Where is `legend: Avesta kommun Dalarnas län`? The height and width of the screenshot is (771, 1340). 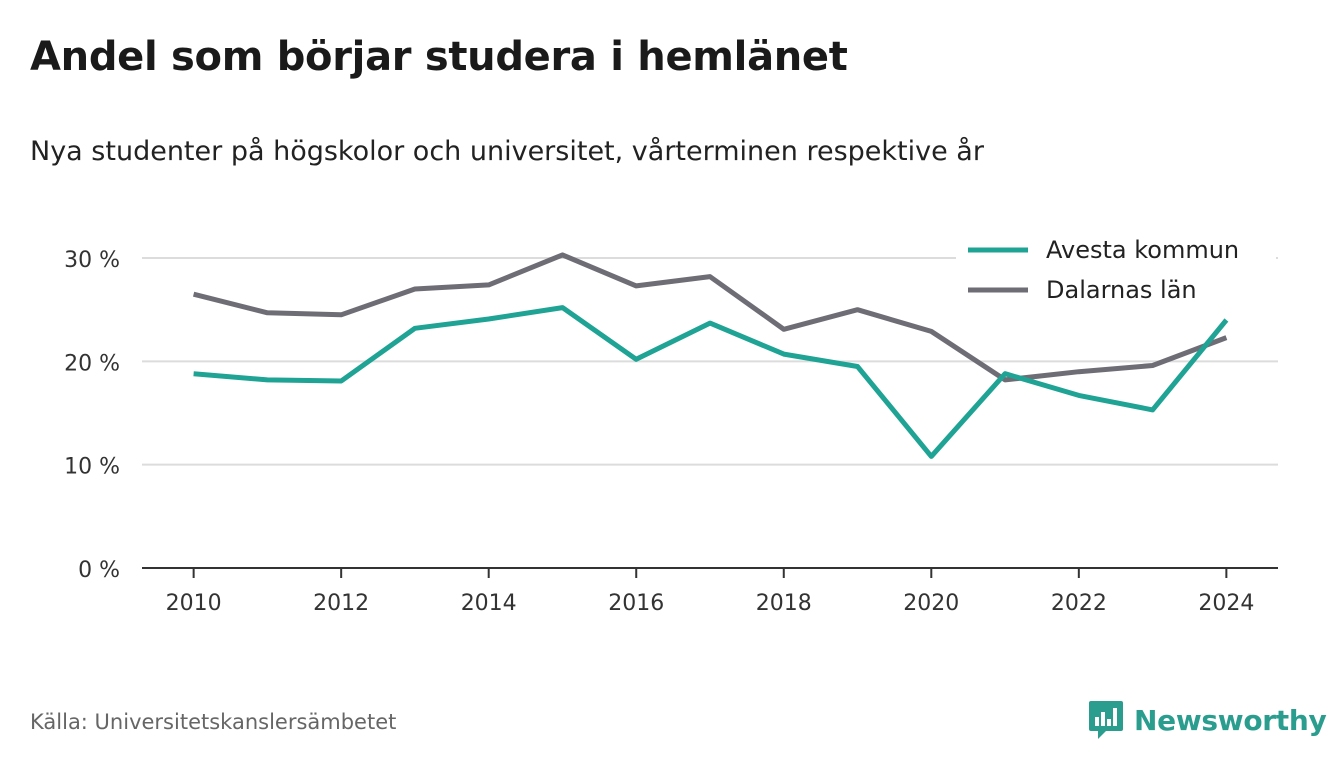
legend: Avesta kommun Dalarnas län is located at coordinates (1116, 271).